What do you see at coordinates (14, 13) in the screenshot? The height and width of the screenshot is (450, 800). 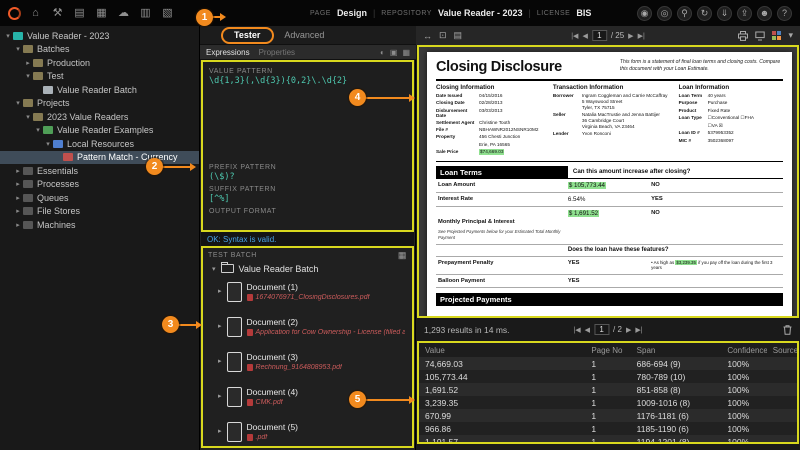 I see `app-logo` at bounding box center [14, 13].